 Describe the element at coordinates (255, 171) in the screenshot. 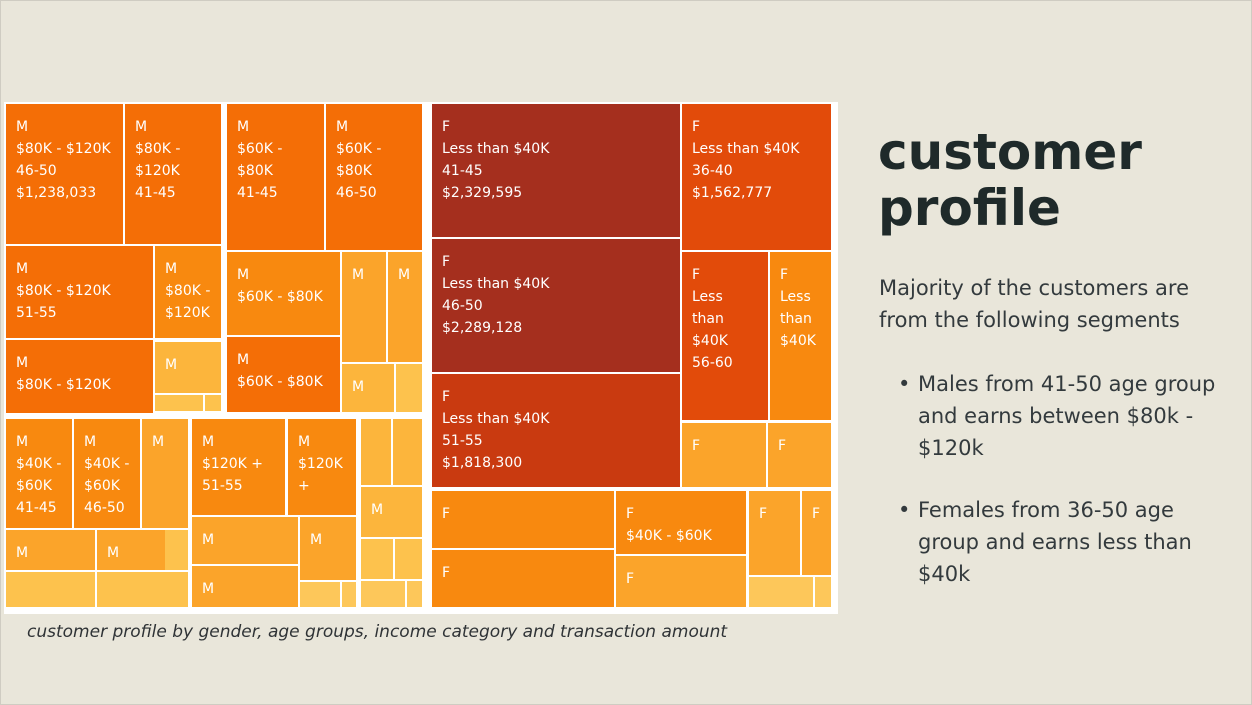

I see `tile-label-line: $80K` at that location.